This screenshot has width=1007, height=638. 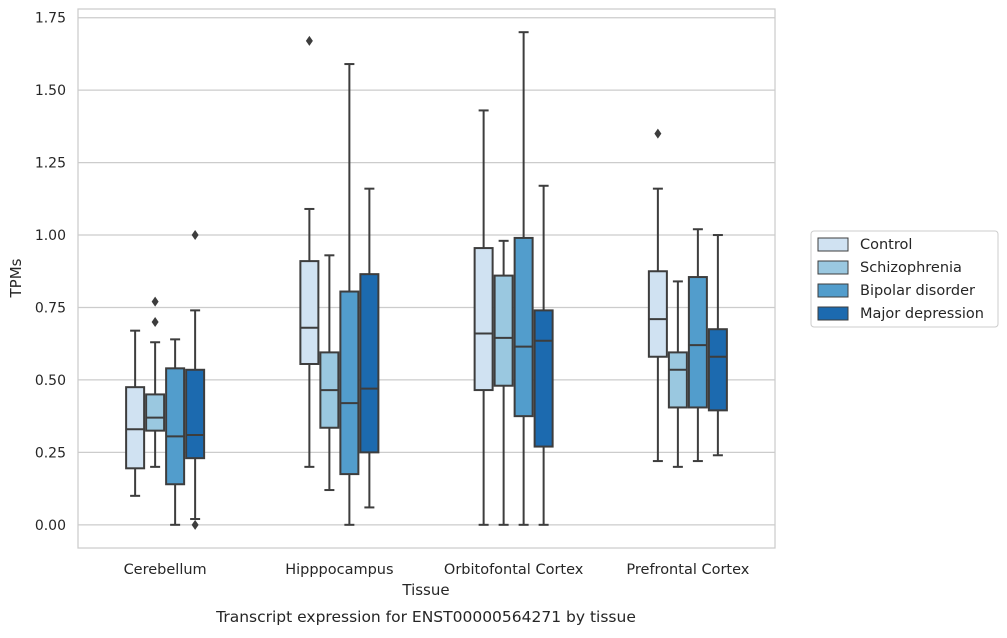 What do you see at coordinates (50, 308) in the screenshot?
I see `y-tick-label: 0.75` at bounding box center [50, 308].